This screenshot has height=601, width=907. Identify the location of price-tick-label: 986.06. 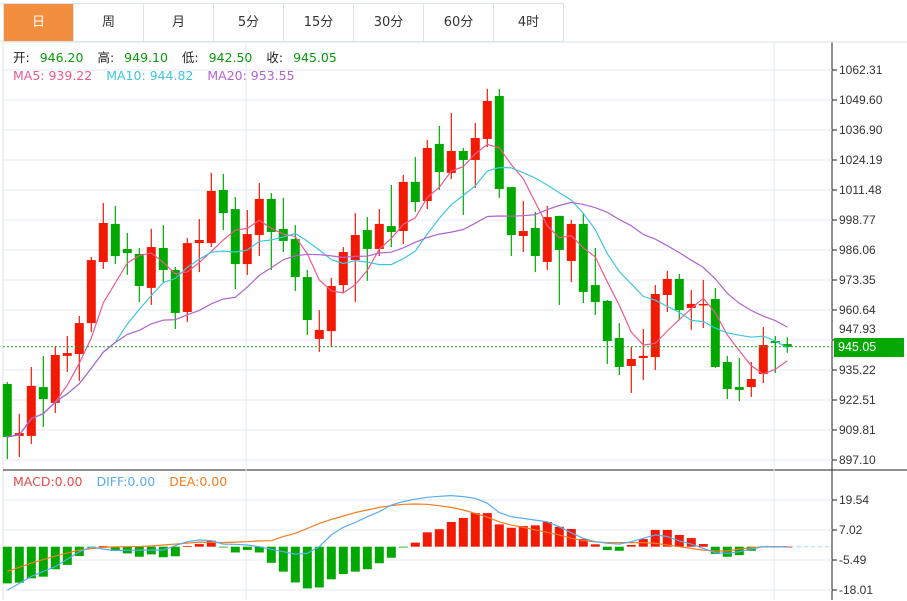
(857, 250).